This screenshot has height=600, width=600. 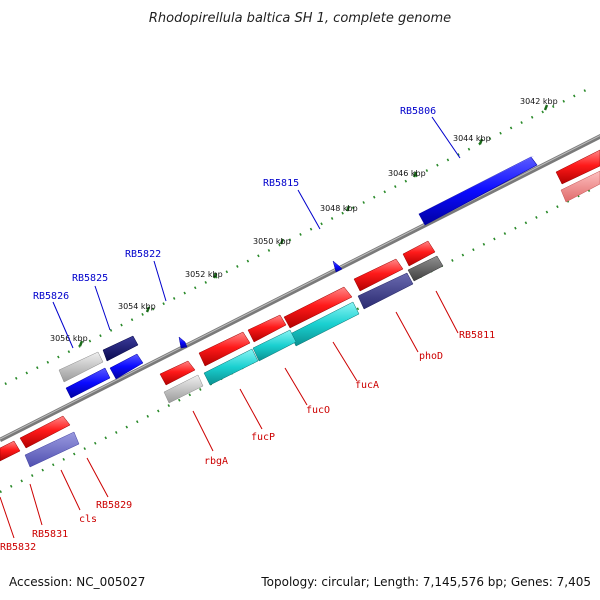 What do you see at coordinates (337, 266) in the screenshot?
I see `gene-rb5815` at bounding box center [337, 266].